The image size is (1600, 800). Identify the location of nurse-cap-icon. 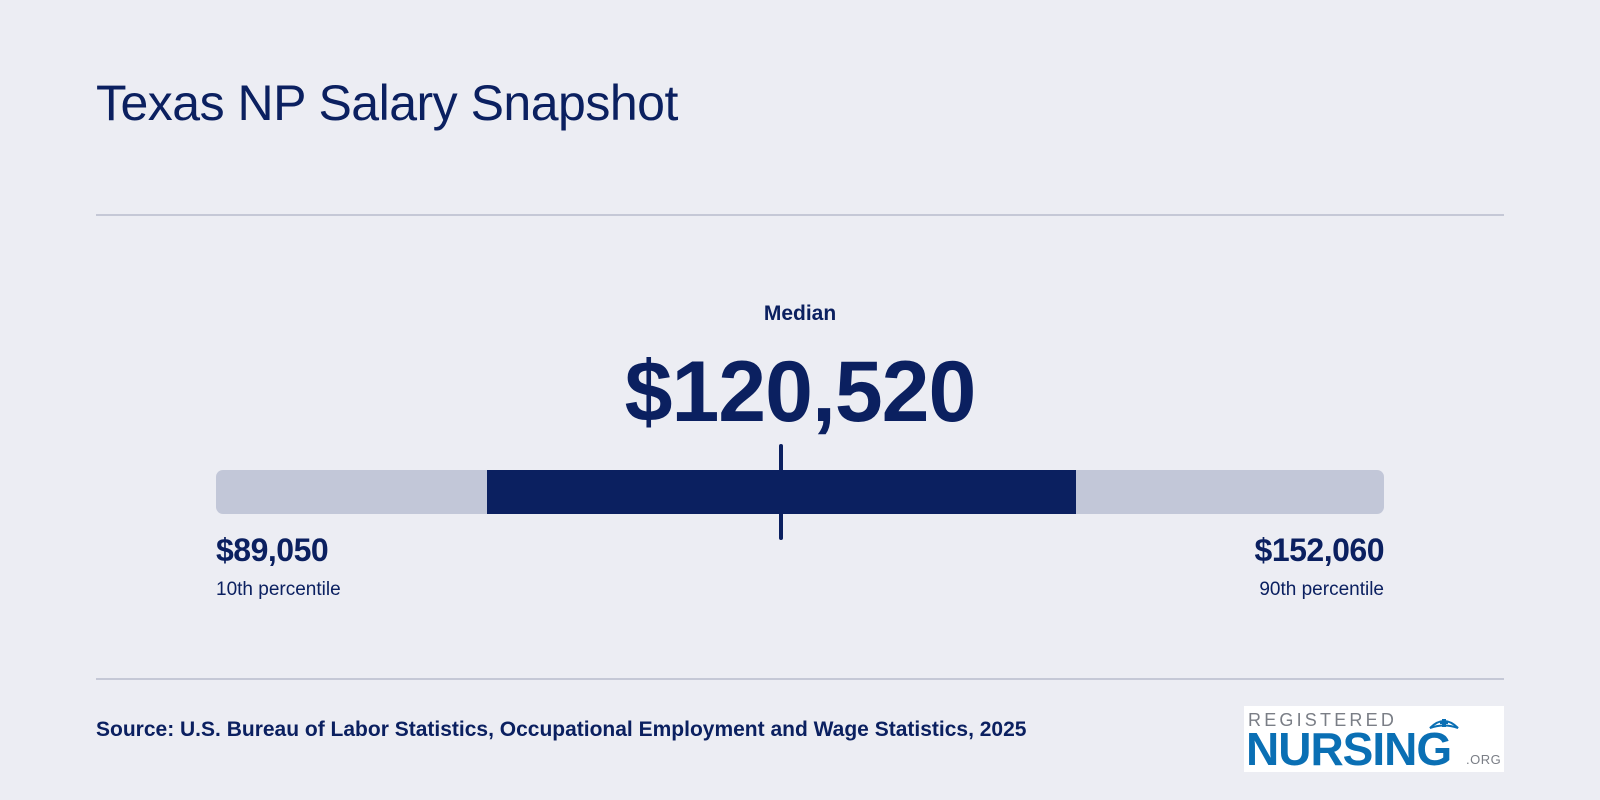
(1444, 724).